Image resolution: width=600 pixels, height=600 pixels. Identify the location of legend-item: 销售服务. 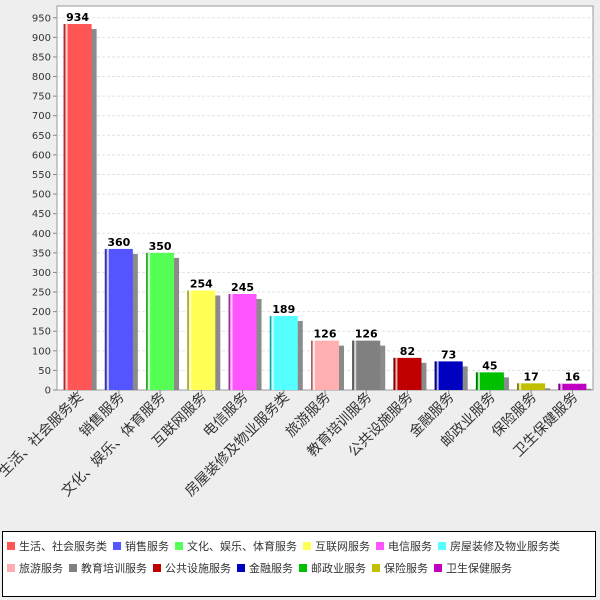
(141, 546).